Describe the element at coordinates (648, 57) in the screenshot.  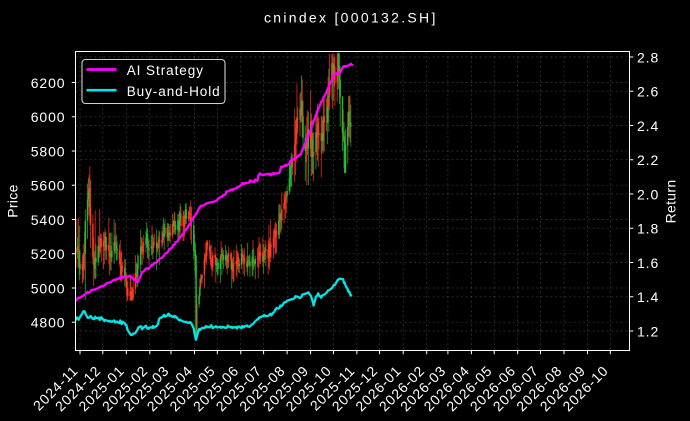
I see `svg-text: 2.8` at that location.